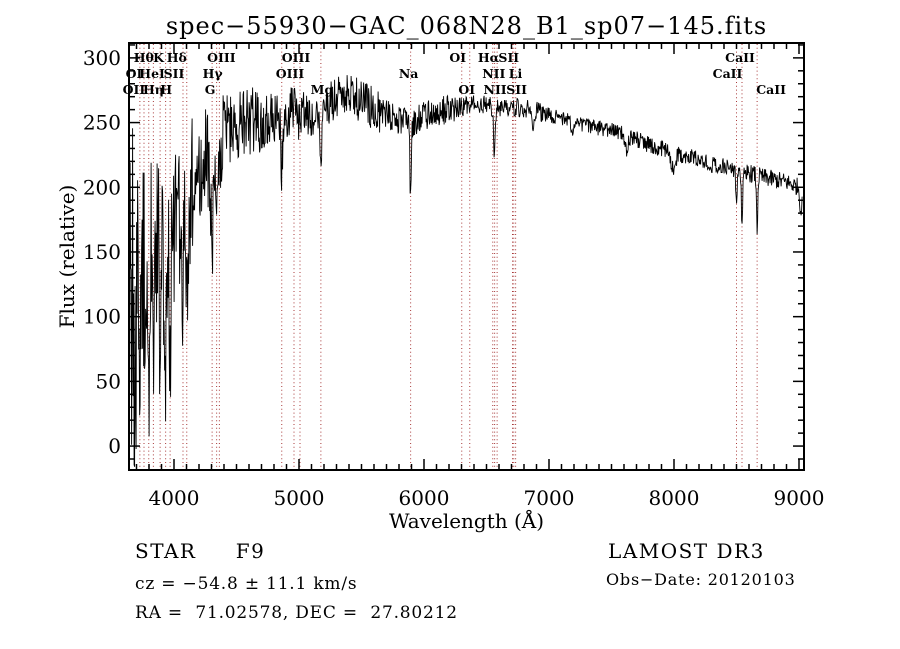  What do you see at coordinates (424, 498) in the screenshot?
I see `x-tick-label: 6000` at bounding box center [424, 498].